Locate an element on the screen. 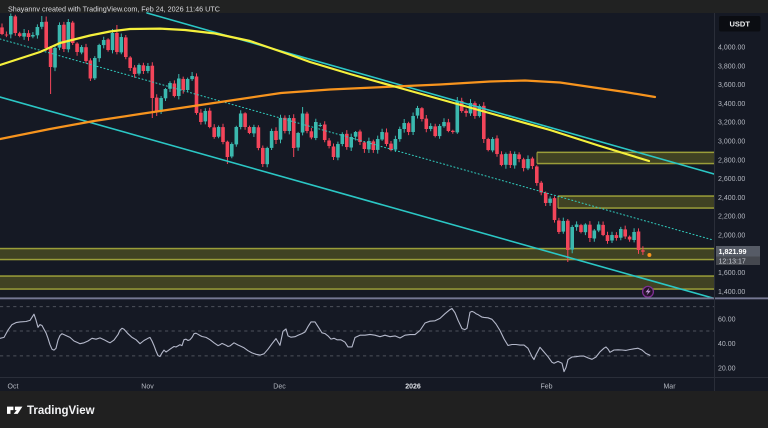  svg-text: Nov is located at coordinates (147, 387).